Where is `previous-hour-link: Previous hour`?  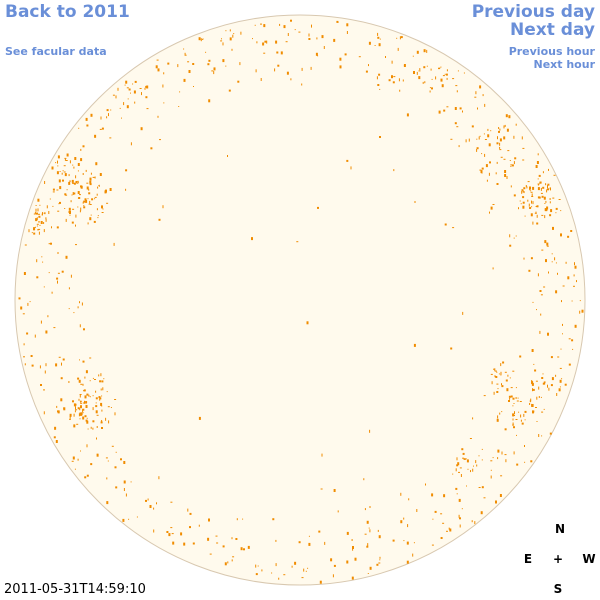
previous-hour-link: Previous hour is located at coordinates (551, 51).